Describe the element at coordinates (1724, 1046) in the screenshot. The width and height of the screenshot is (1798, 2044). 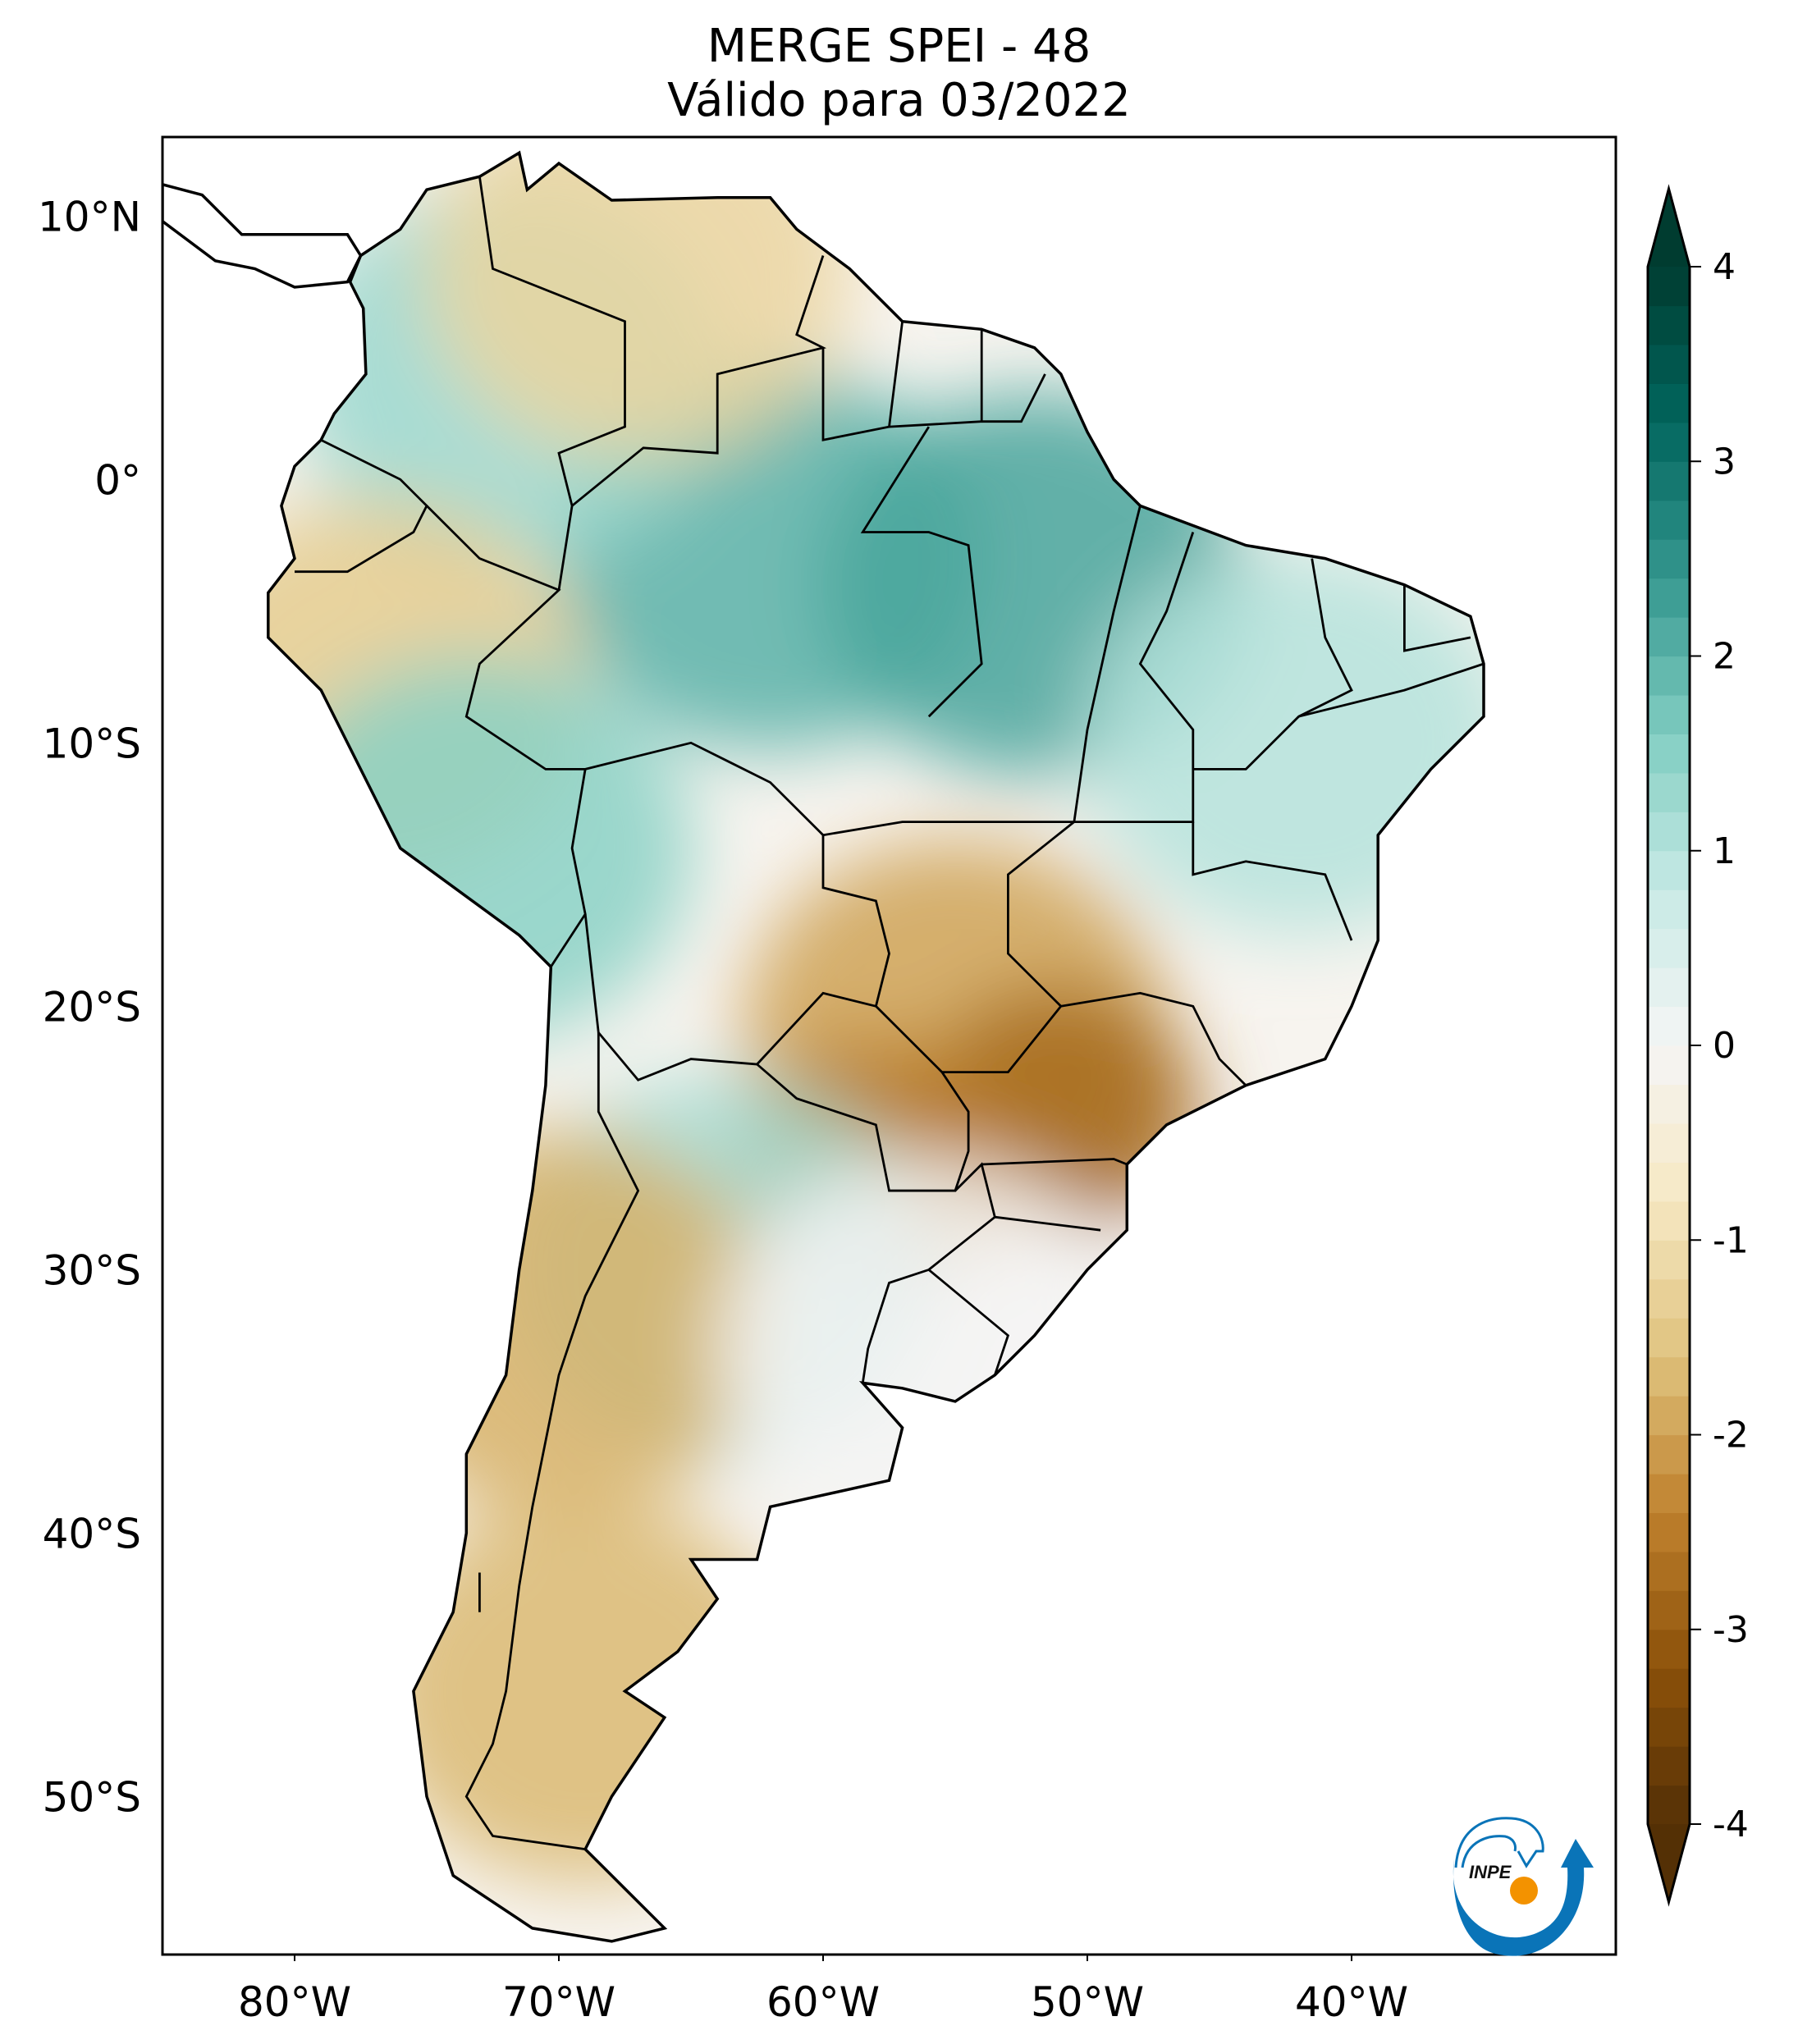
I see `colorbar-tick-label: 0` at that location.